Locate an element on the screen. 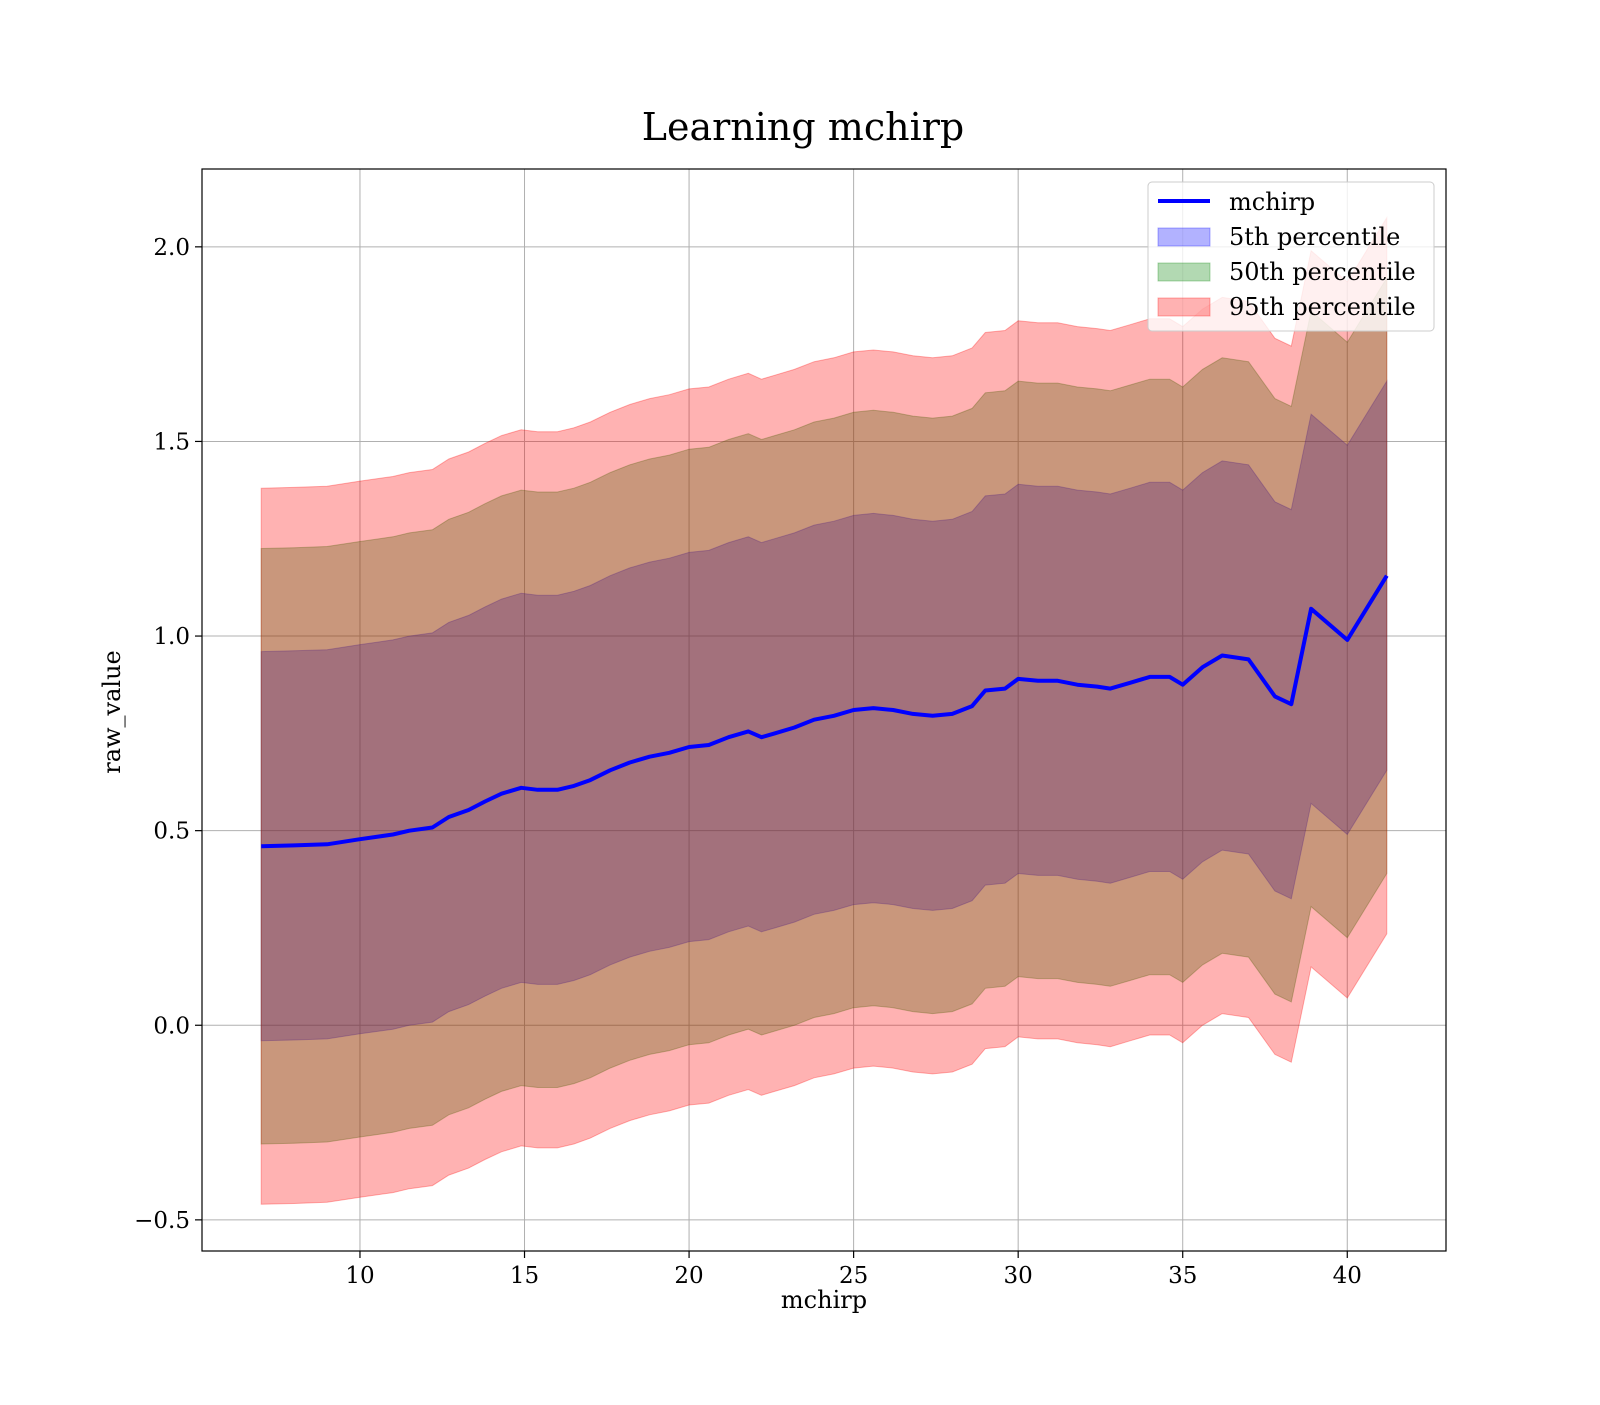 The image size is (1600, 1405). mchirp-line-layer is located at coordinates (825, 711).